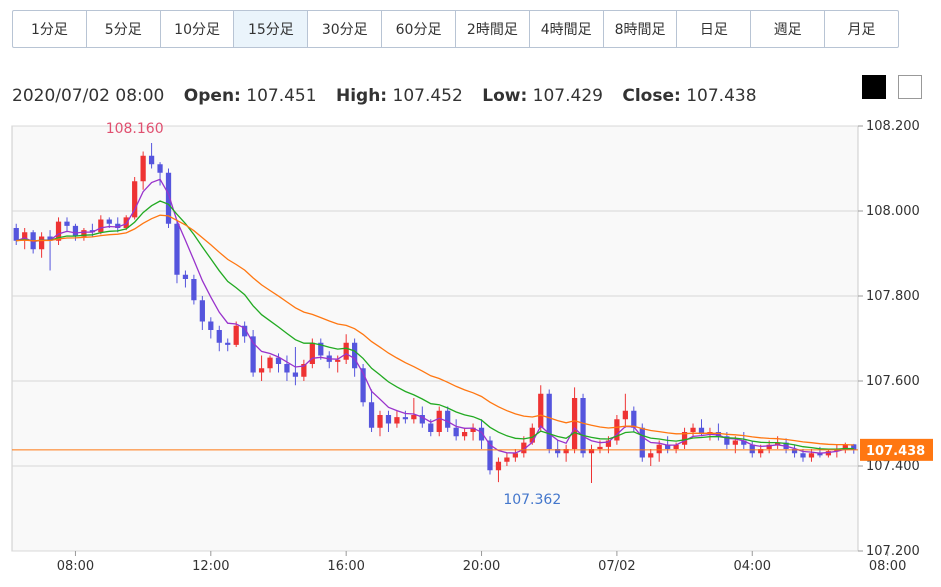 Image resolution: width=941 pixels, height=587 pixels. I want to click on high-annotation: 108.160, so click(135, 129).